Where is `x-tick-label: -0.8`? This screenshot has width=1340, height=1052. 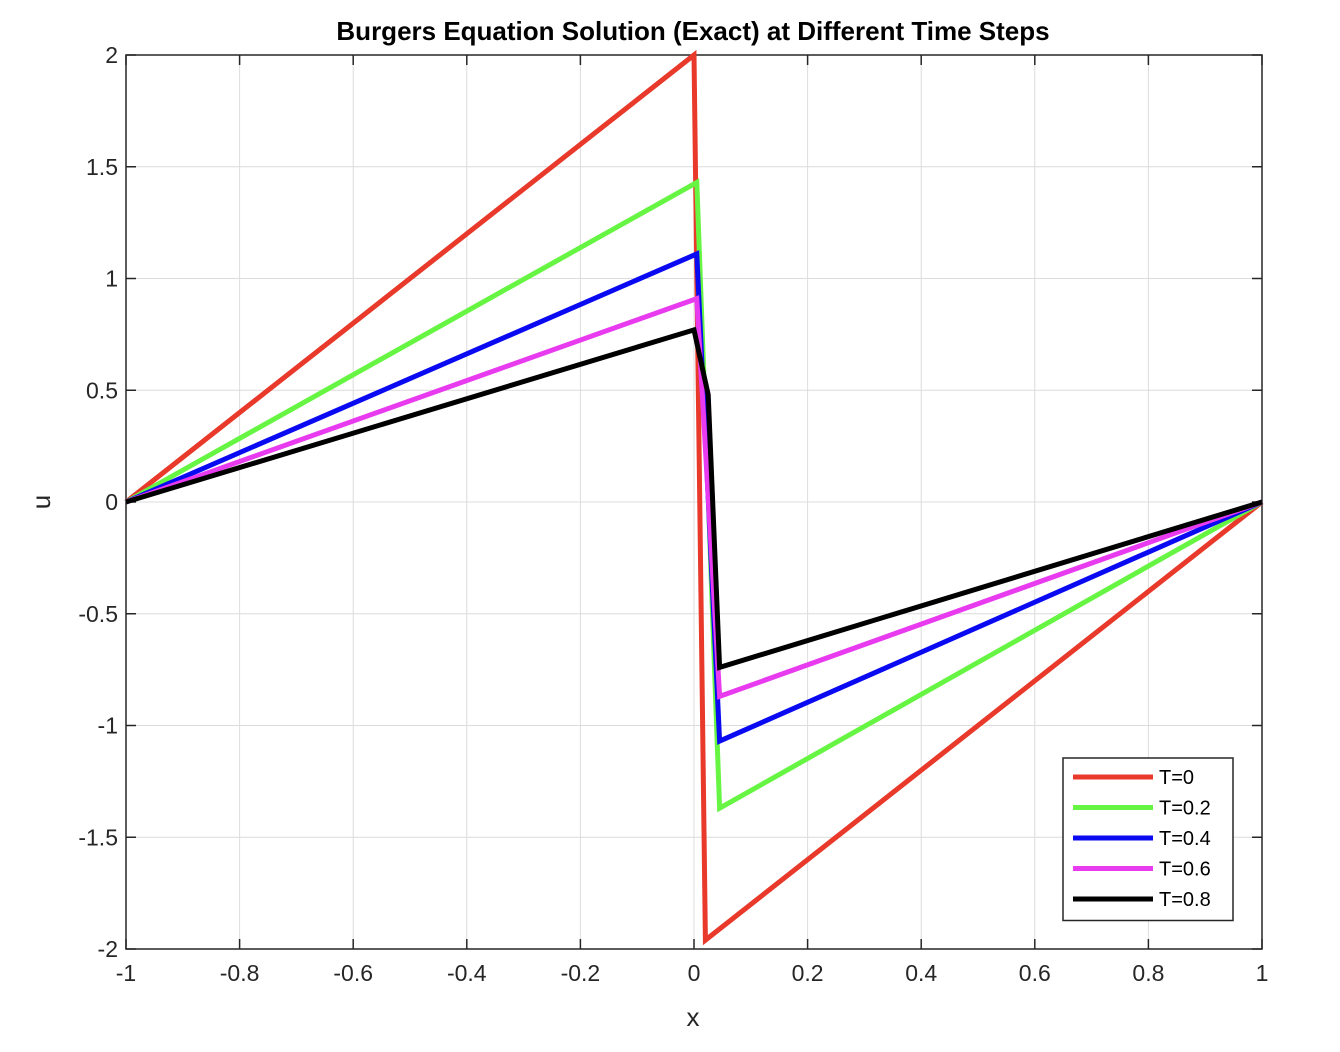
x-tick-label: -0.8 is located at coordinates (240, 973).